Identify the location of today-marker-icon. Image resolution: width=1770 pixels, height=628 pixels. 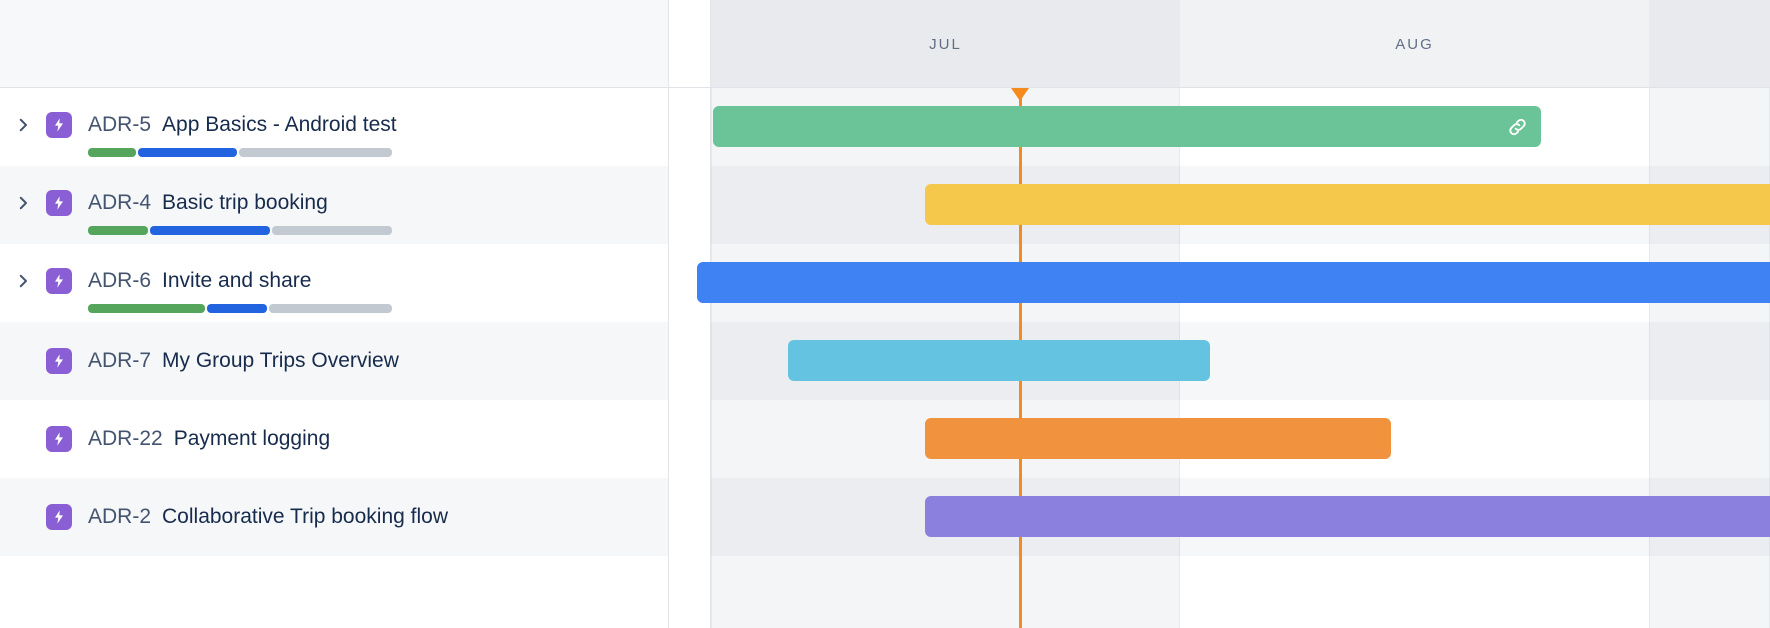
(1020, 94).